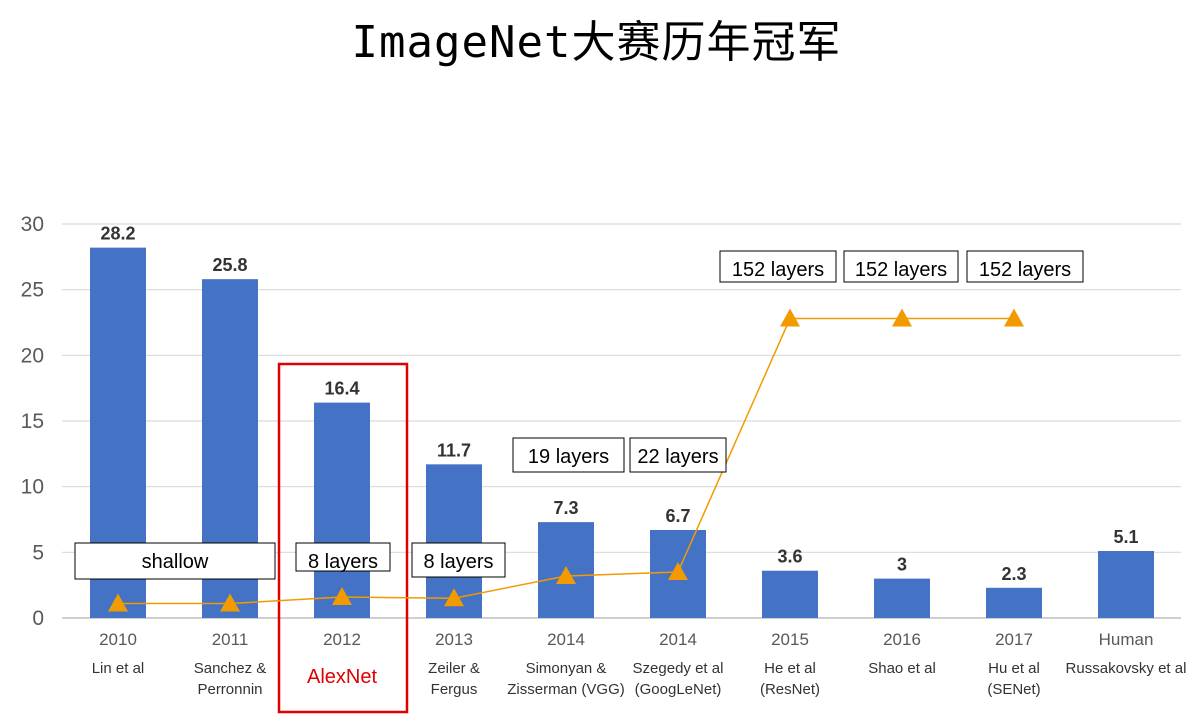 This screenshot has height=720, width=1193. Describe the element at coordinates (1014, 668) in the screenshot. I see `x-name-label: Hu et al` at that location.